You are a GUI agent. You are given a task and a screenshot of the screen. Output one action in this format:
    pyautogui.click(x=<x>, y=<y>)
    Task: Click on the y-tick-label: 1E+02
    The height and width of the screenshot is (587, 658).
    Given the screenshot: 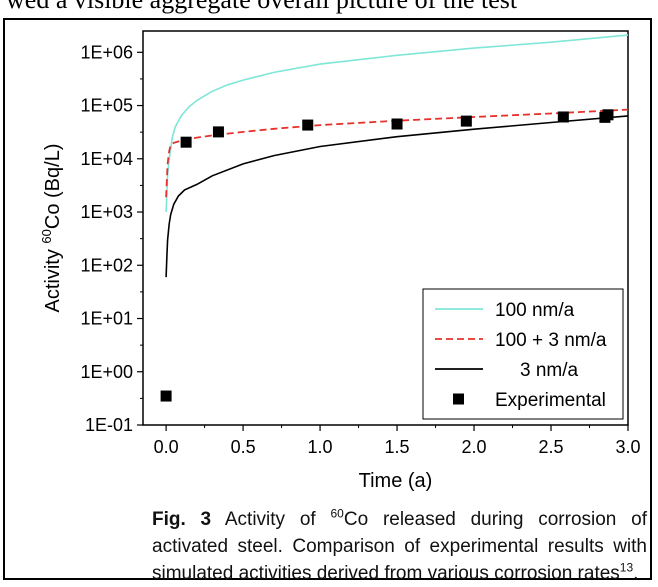 What is the action you would take?
    pyautogui.click(x=106, y=265)
    